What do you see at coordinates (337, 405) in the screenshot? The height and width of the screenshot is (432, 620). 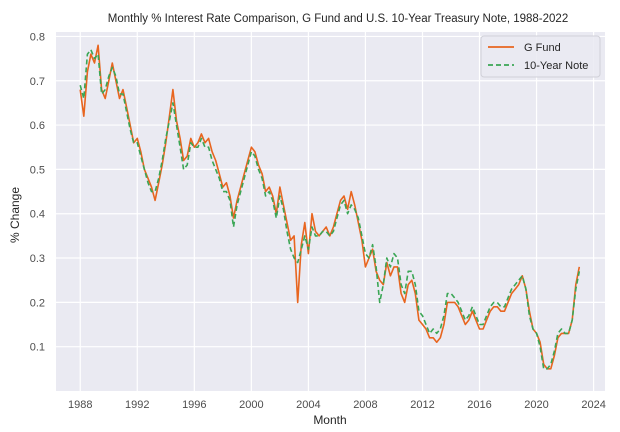 I see `x-axis-ticks: 1988 1992 1996 2000 2004 2008 2012 2016 2020 2024` at bounding box center [337, 405].